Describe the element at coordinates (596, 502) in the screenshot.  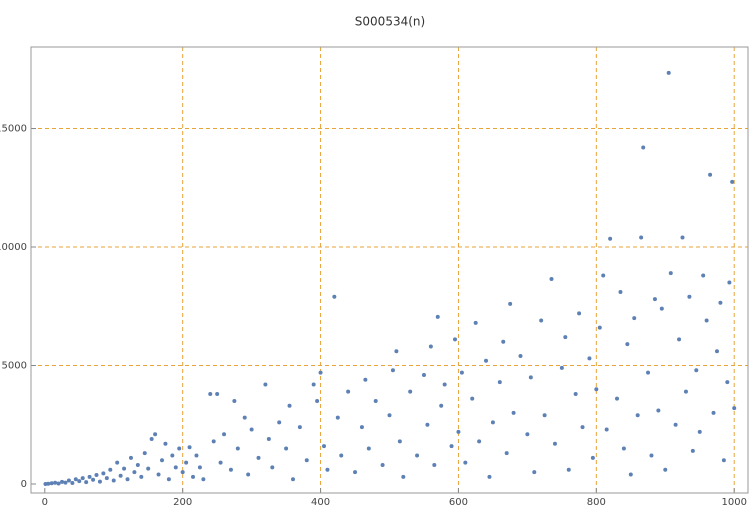
I see `x-tick-label: 800` at that location.